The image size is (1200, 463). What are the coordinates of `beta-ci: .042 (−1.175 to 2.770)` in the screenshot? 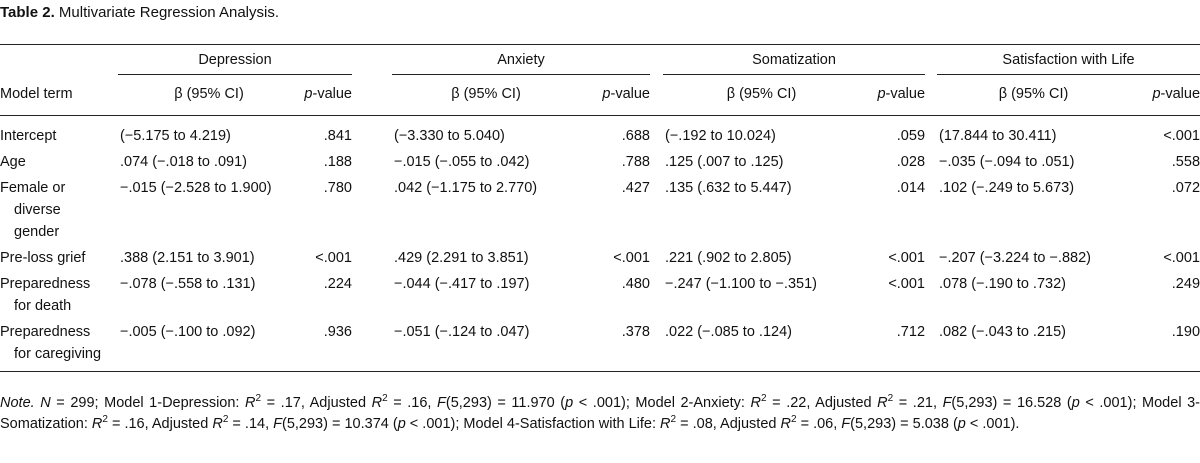 It's located at (466, 188).